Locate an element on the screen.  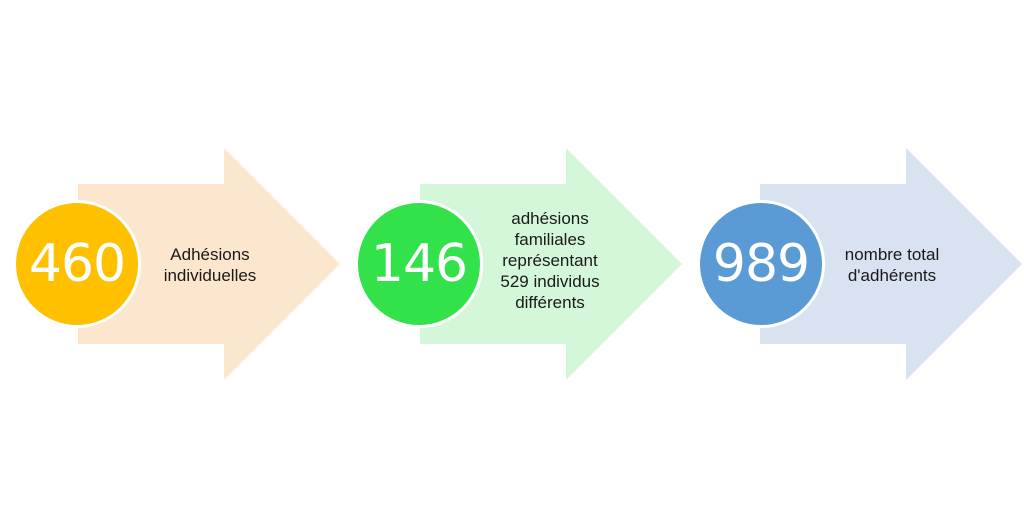
step-label: Adhésions individuelles is located at coordinates (210, 265).